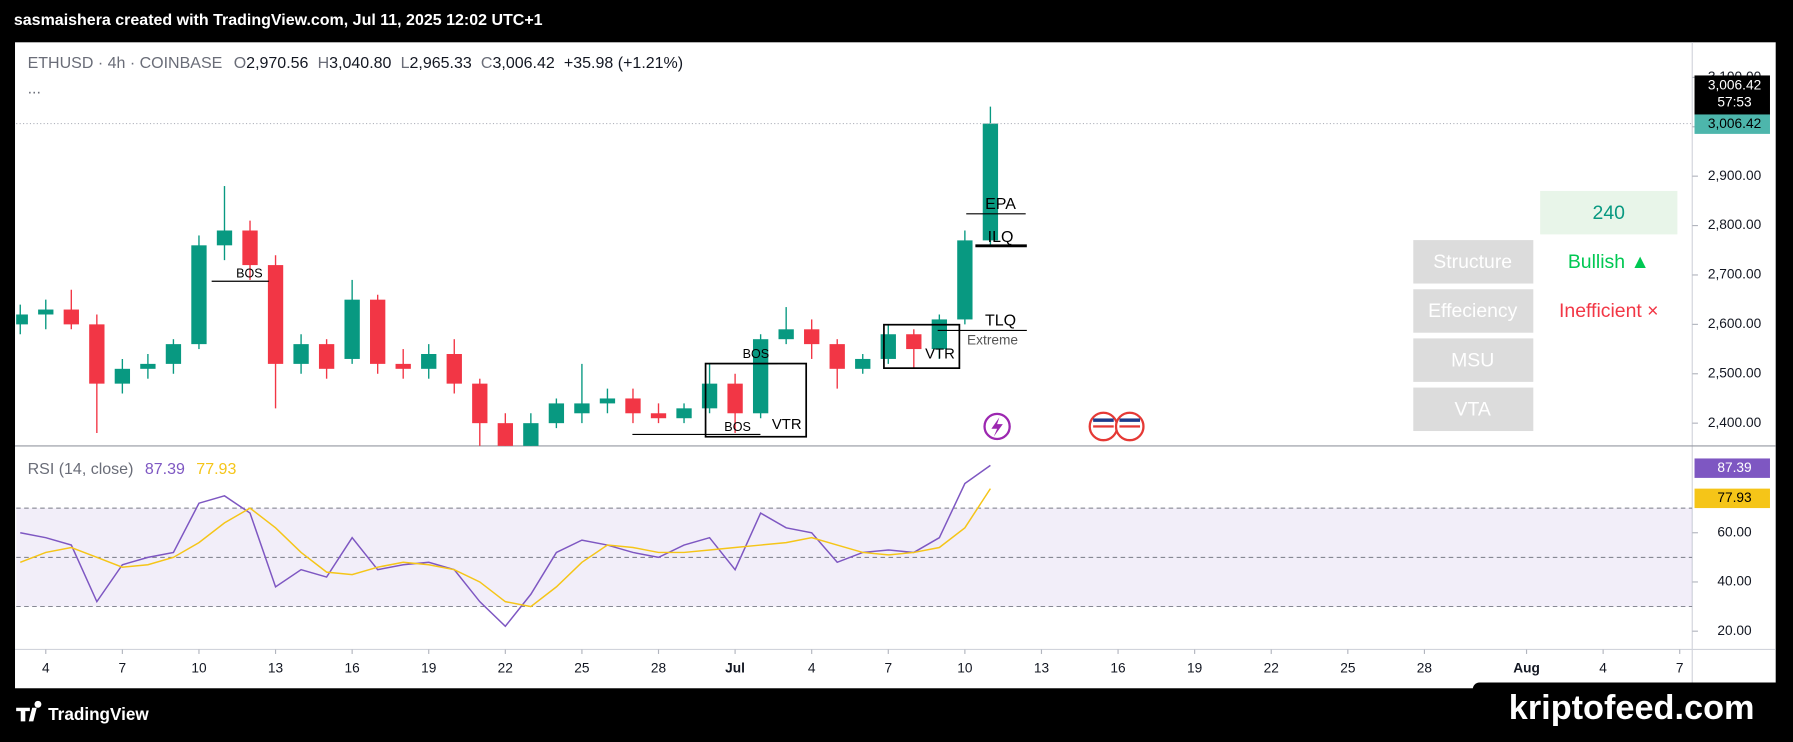 This screenshot has width=1793, height=742. Describe the element at coordinates (1735, 422) in the screenshot. I see `y-tick-label: 2,400.00` at that location.